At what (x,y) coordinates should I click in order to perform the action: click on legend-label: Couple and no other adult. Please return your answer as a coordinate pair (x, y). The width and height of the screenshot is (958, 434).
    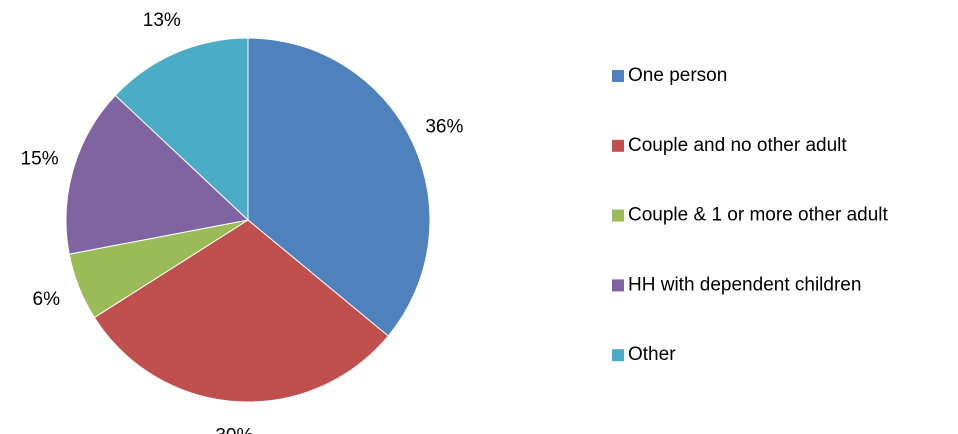
    Looking at the image, I should click on (737, 145).